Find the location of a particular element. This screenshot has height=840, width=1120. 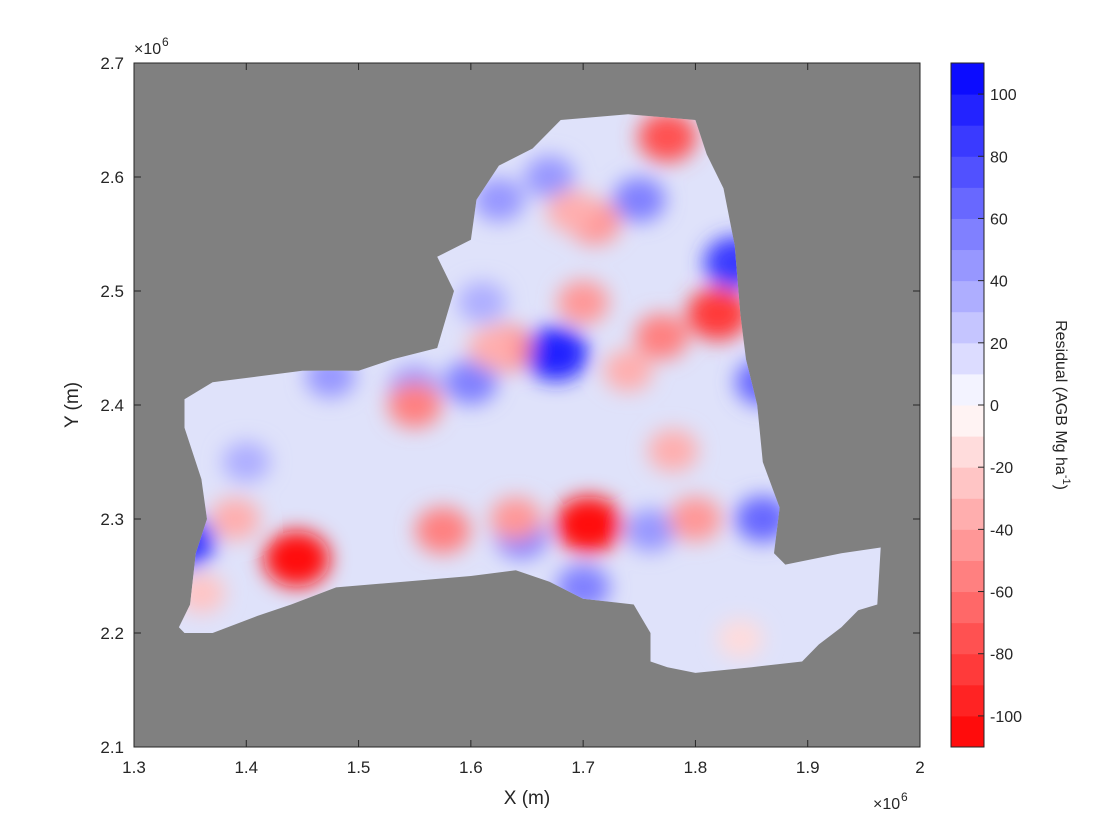

y-tick-label: 2.1 is located at coordinates (112, 747).